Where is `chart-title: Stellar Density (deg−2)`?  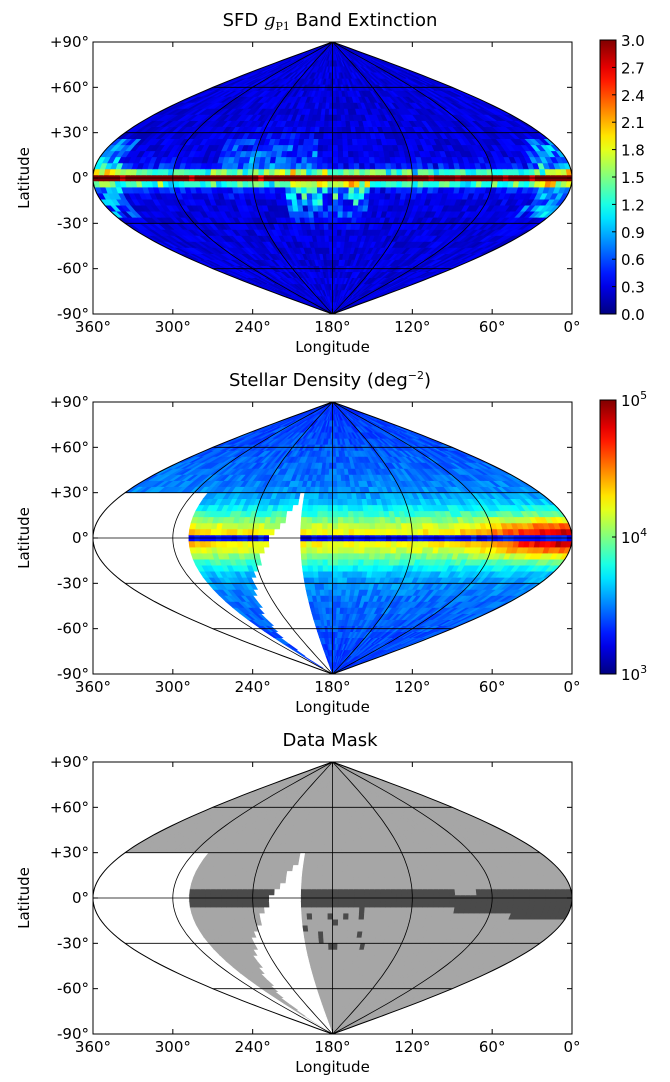
chart-title: Stellar Density (deg−2) is located at coordinates (330, 380).